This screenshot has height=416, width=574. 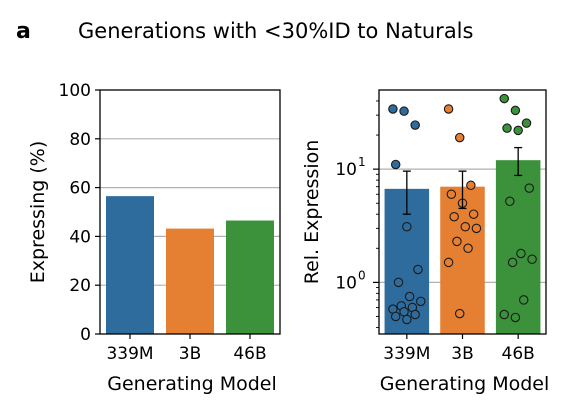 What do you see at coordinates (80, 237) in the screenshot?
I see `y-tick-label: 40` at bounding box center [80, 237].